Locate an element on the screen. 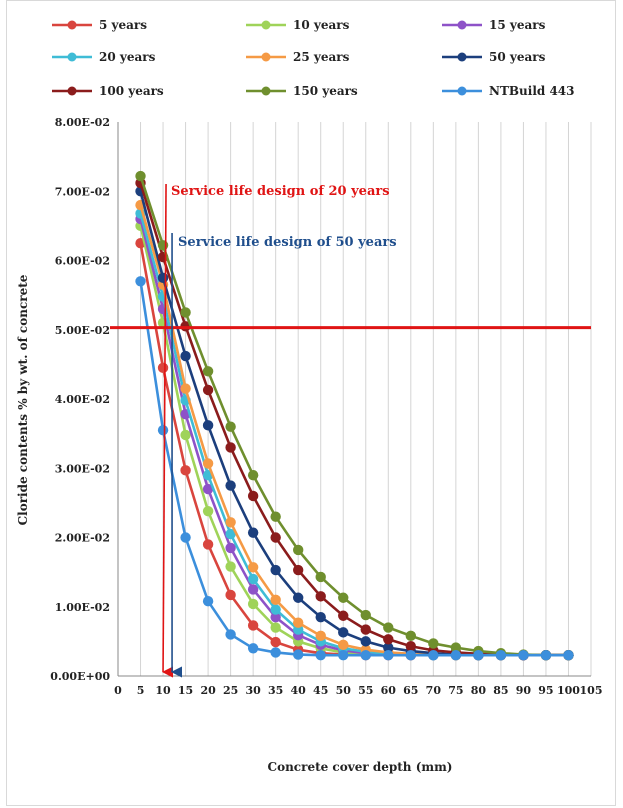 The width and height of the screenshot is (623, 808). legend-label: NTBuild 443 is located at coordinates (532, 91).